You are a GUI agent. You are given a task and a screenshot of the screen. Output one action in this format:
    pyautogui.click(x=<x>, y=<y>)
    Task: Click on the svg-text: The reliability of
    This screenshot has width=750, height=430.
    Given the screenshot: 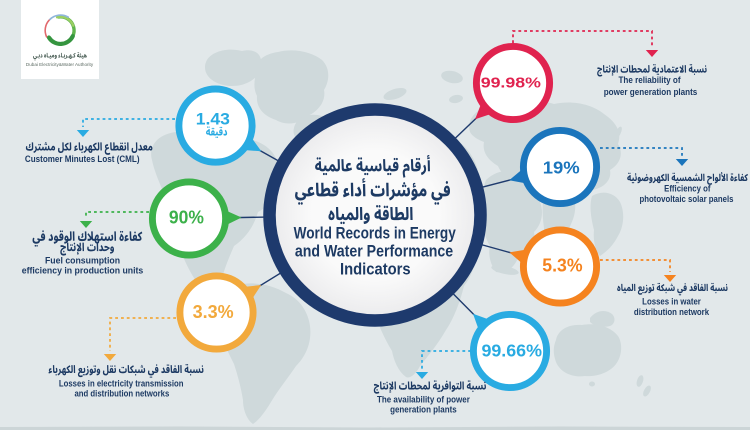 What is the action you would take?
    pyautogui.click(x=649, y=80)
    